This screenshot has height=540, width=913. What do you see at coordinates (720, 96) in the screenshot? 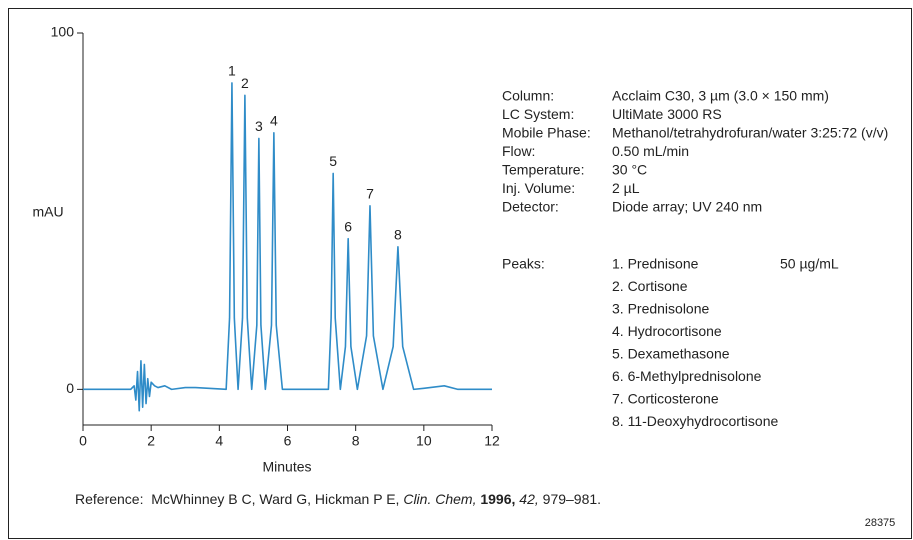
I see `method-value: Acclaim C30, 3 µm (3.0 × 150 mm)` at bounding box center [720, 96].